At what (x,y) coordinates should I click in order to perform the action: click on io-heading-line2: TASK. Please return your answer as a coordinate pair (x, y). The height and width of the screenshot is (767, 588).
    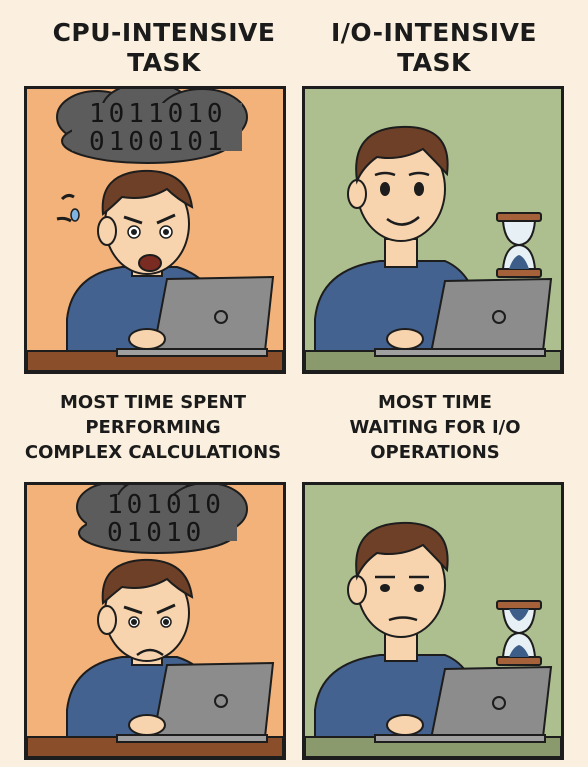
    Looking at the image, I should click on (434, 62).